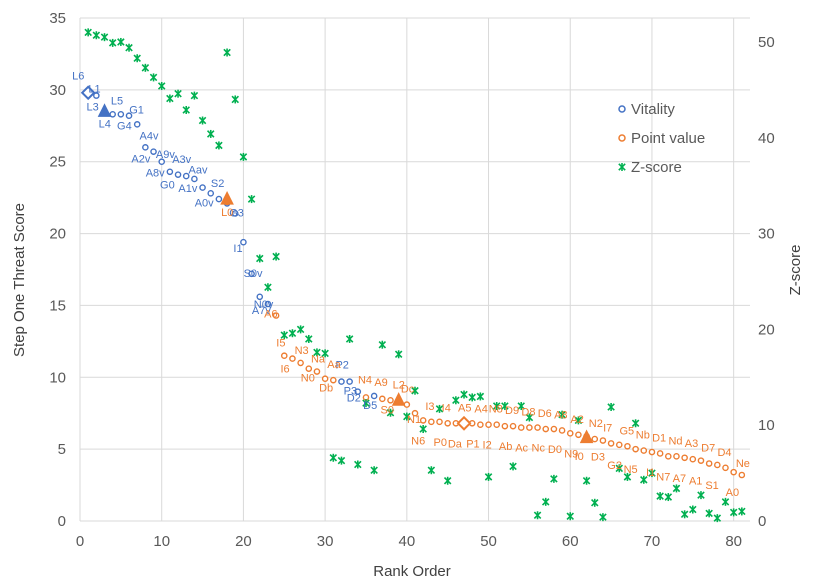 Image resolution: width=816 pixels, height=582 pixels. What do you see at coordinates (341, 366) in the screenshot?
I see `vitality-point-label: P2` at bounding box center [341, 366].